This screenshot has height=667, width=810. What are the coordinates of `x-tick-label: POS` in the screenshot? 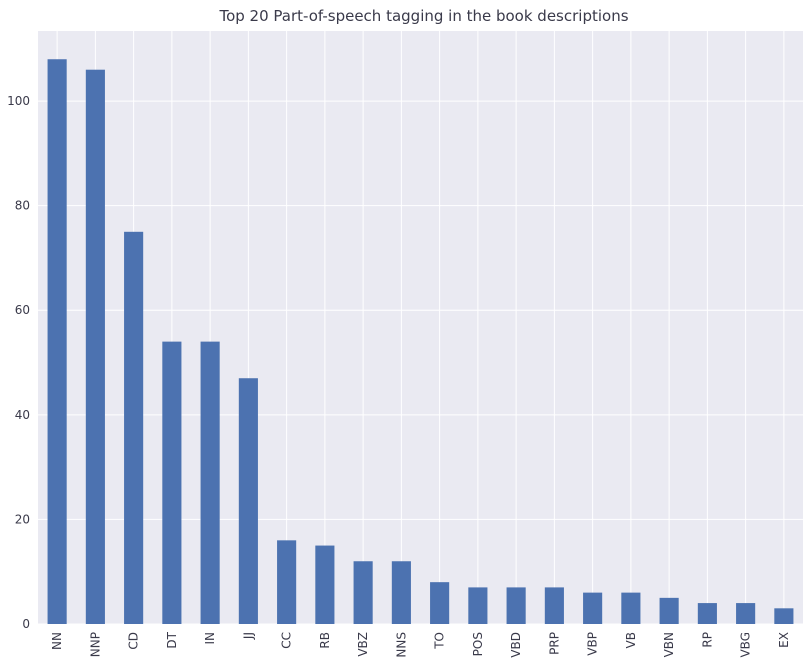 It's located at (478, 644).